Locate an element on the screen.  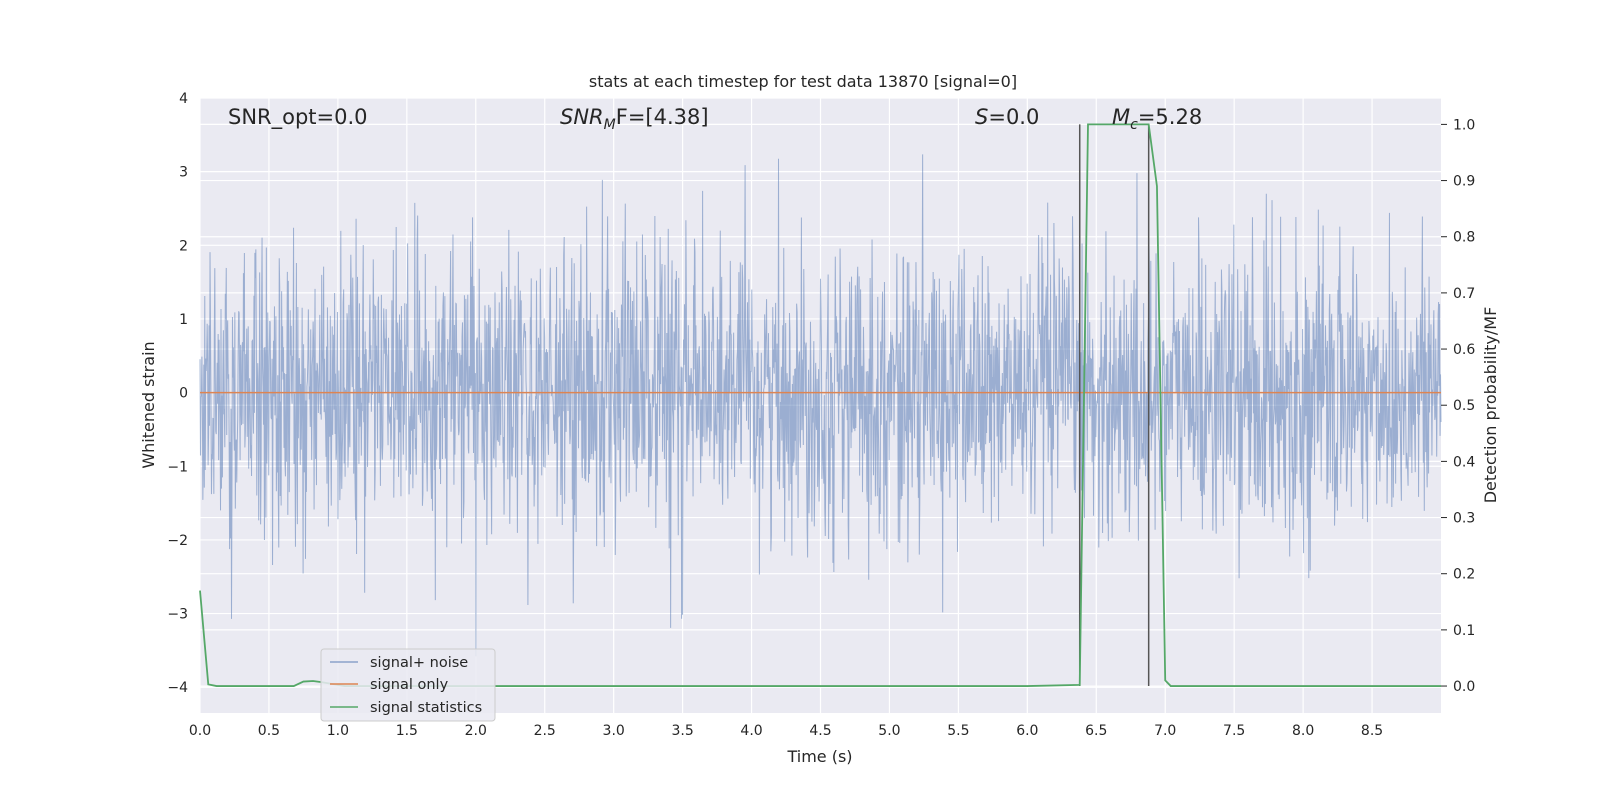
y-tick-label: −2 is located at coordinates (177, 541).